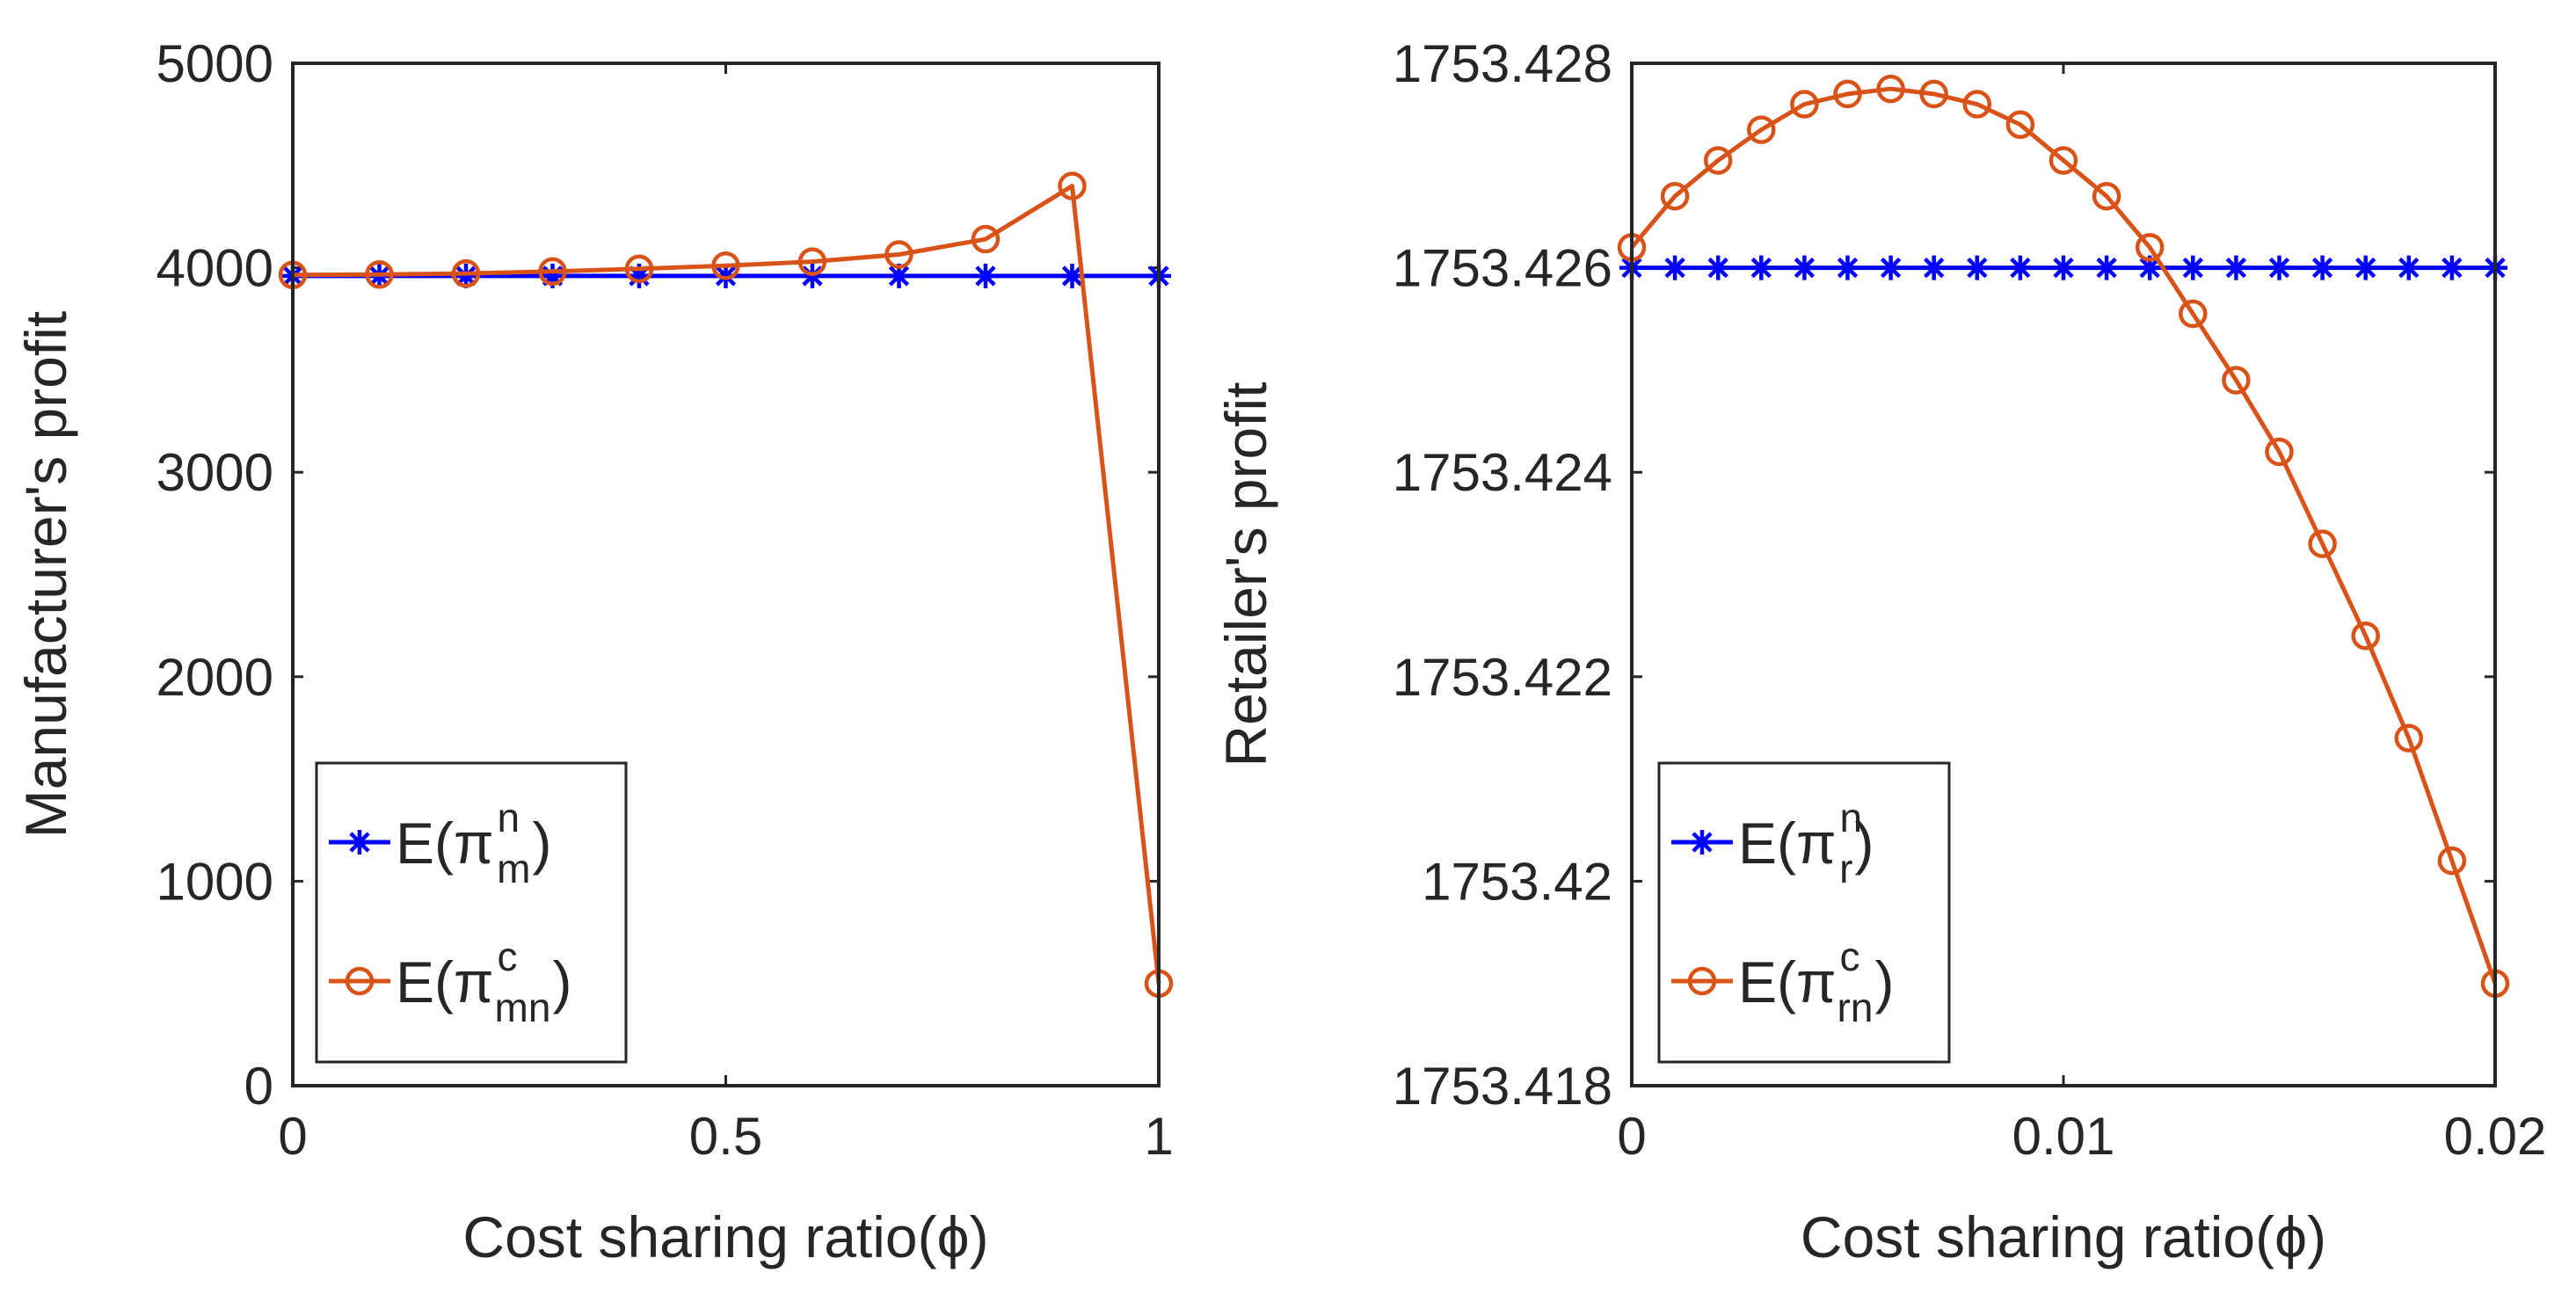 Image resolution: width=2576 pixels, height=1309 pixels. I want to click on legend: E(πn m) E(πc mn), so click(471, 912).